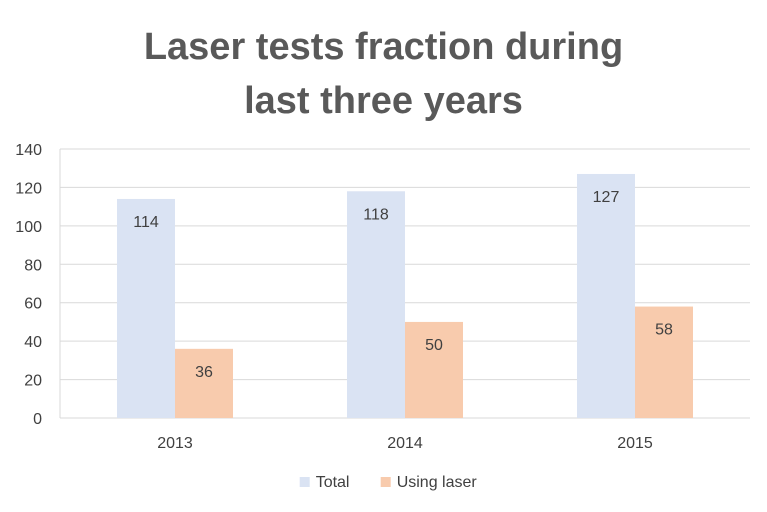  Describe the element at coordinates (33, 381) in the screenshot. I see `y-tick-label: 20` at that location.